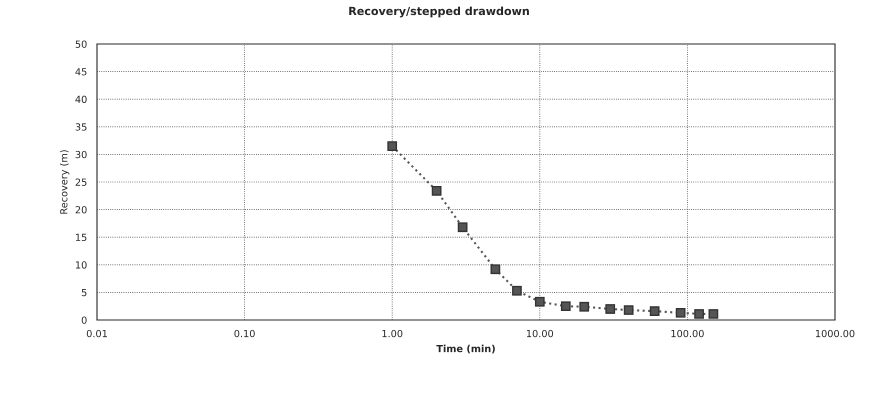 Image resolution: width=878 pixels, height=408 pixels. I want to click on y-tick-label: 45, so click(80, 72).